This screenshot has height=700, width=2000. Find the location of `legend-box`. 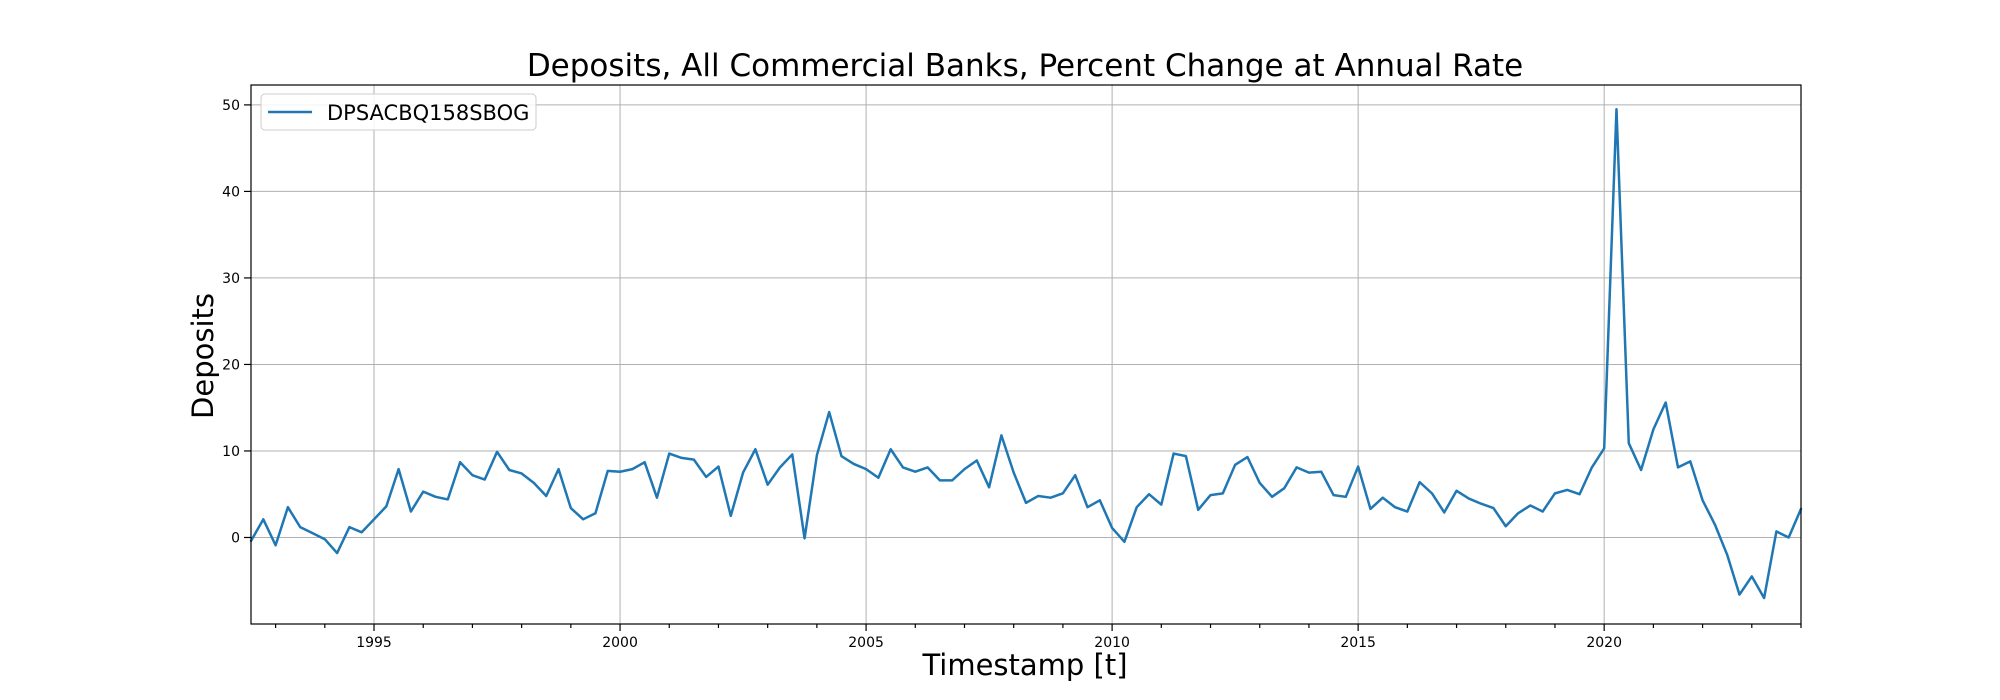

legend-box is located at coordinates (398, 112).